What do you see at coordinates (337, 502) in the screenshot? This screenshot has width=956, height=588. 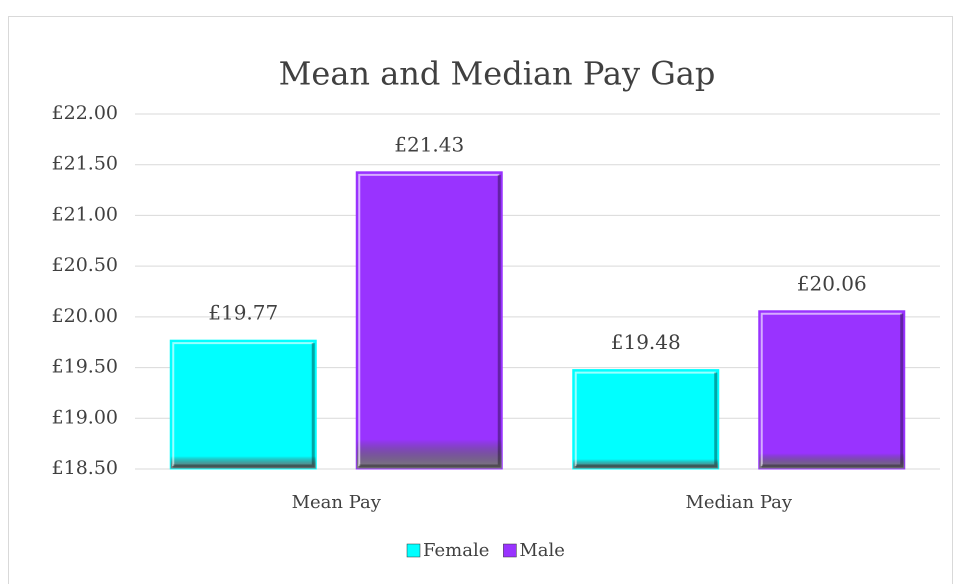 I see `x-tick-label: Mean Pay` at bounding box center [337, 502].